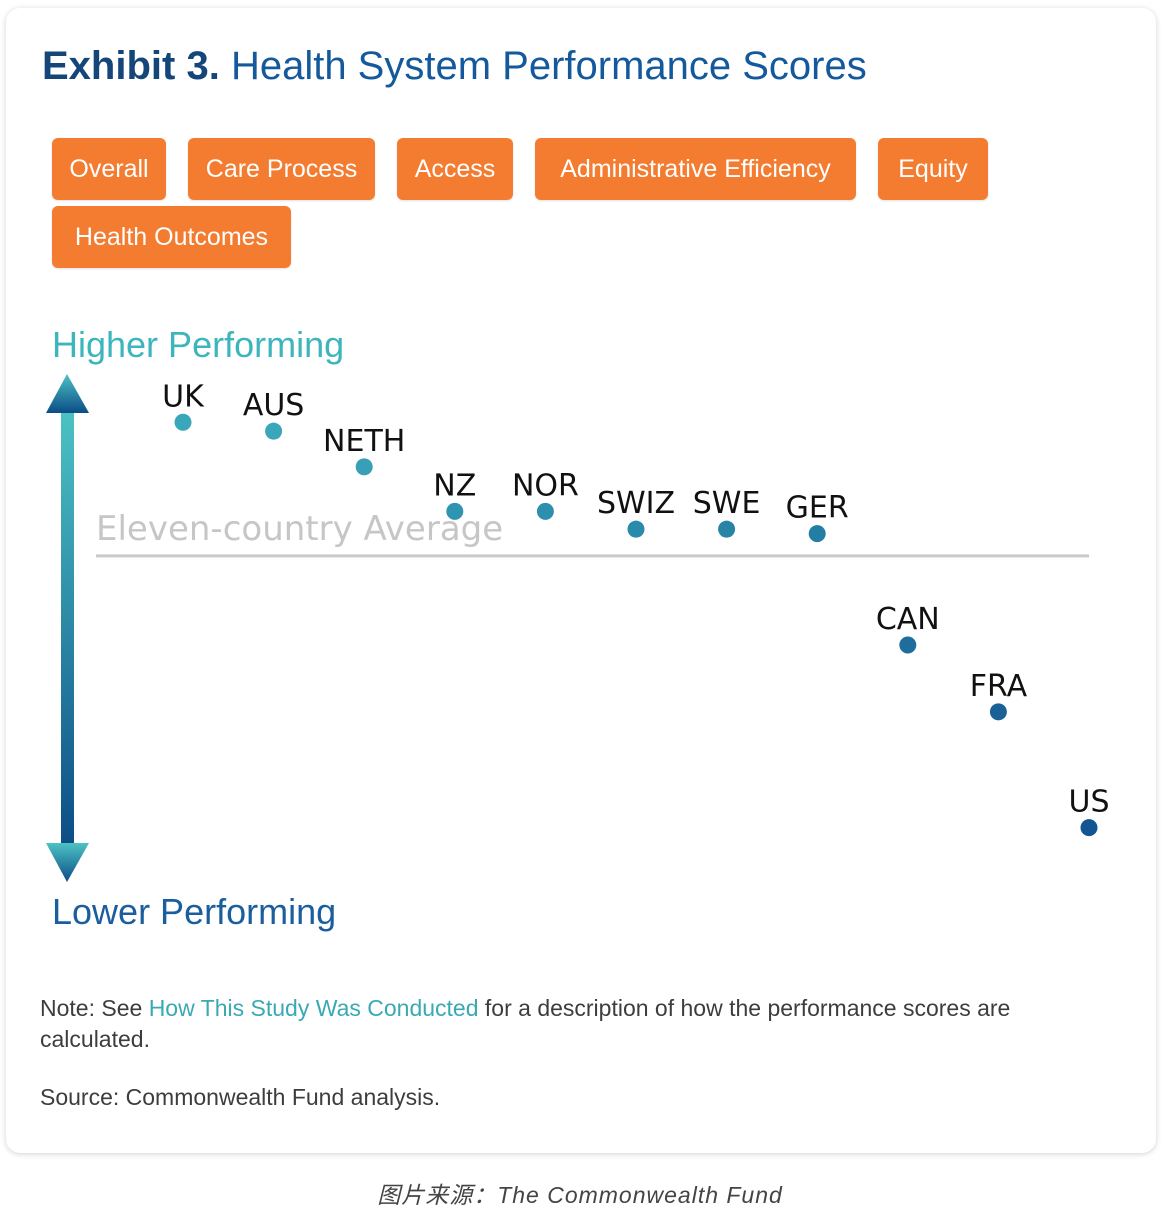 The height and width of the screenshot is (1225, 1170). I want to click on arrow-shaft, so click(67, 628).